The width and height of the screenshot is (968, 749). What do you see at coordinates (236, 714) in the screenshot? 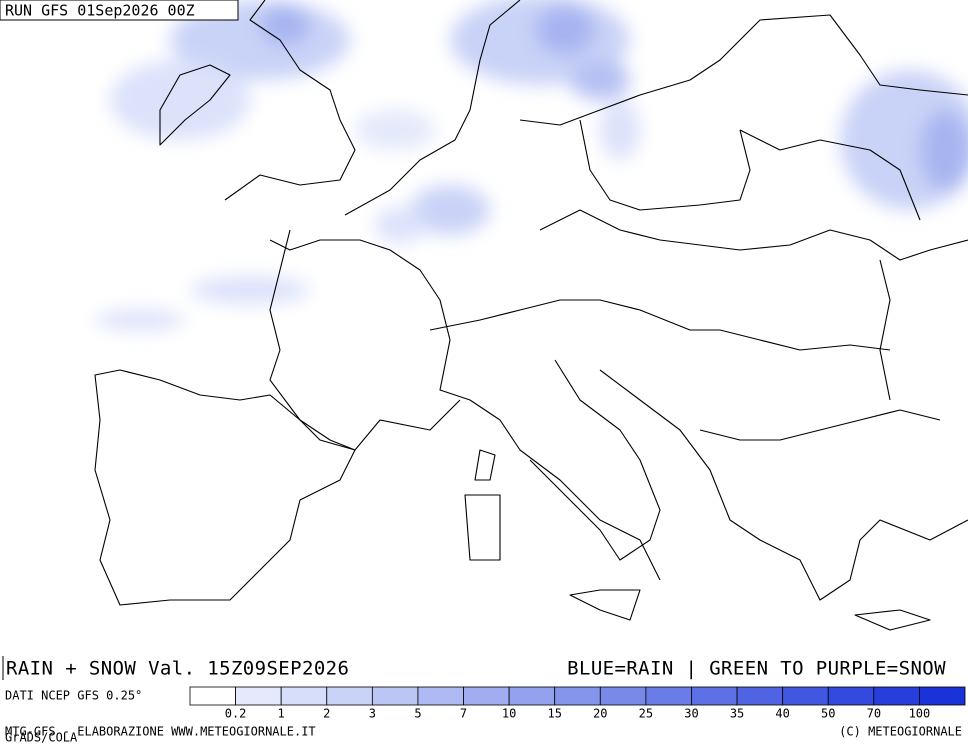
I see `scale-label: 0.2` at bounding box center [236, 714].